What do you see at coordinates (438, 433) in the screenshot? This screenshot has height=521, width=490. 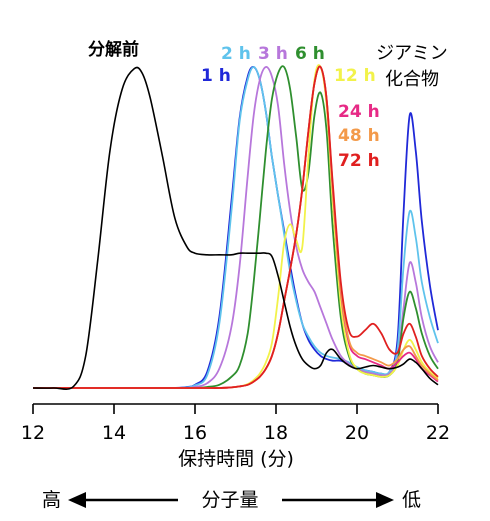 I see `x-tick-label: 22` at bounding box center [438, 433].